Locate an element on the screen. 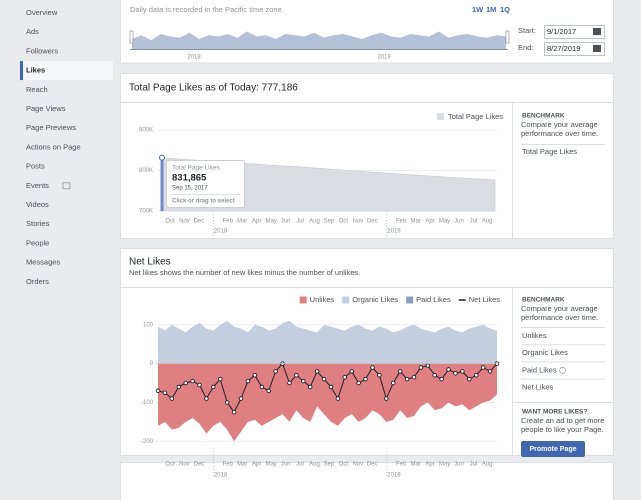 The image size is (641, 500). legend-label: Net Likes is located at coordinates (485, 299).